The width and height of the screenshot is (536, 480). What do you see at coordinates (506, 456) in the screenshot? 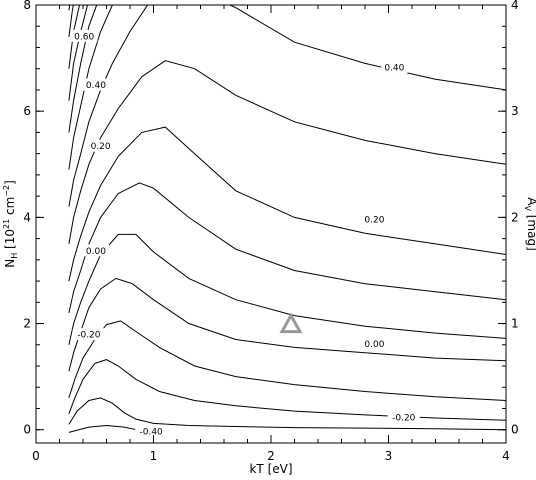
I see `x-tick-label: 4` at bounding box center [506, 456].